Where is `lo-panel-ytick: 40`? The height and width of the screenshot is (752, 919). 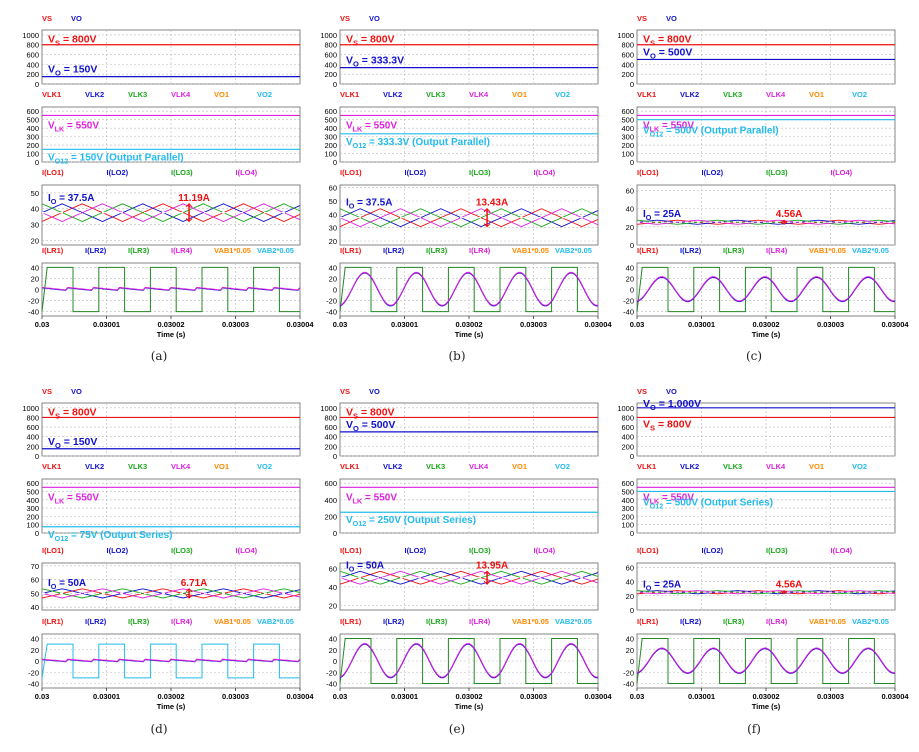 lo-panel-ytick: 40 is located at coordinates (630, 582).